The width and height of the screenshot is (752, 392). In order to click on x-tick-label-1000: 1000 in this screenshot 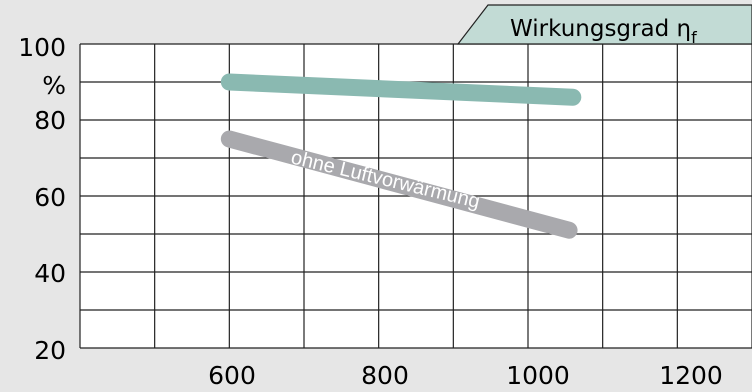, I will do `click(538, 375)`.